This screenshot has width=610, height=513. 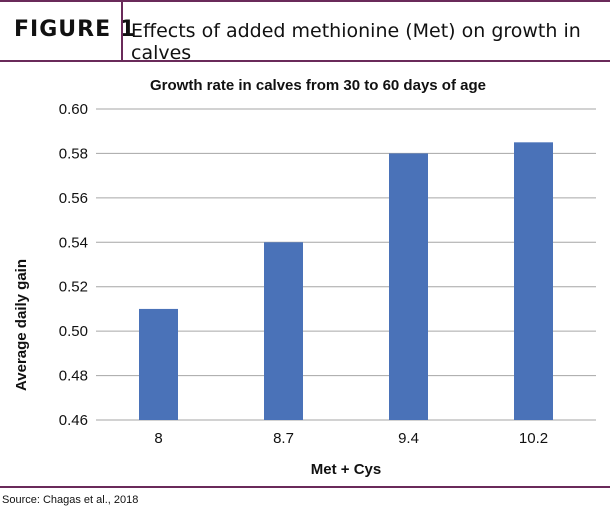 I want to click on y-tick-label: 0.46, so click(x=73, y=420).